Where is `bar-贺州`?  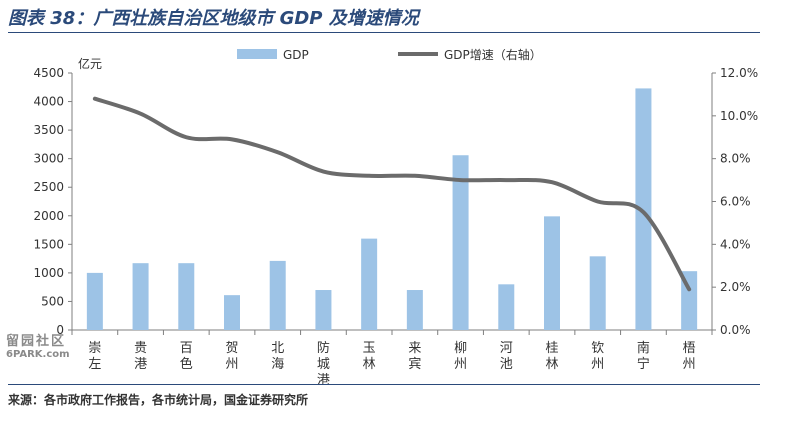
bar-贺州 is located at coordinates (232, 312).